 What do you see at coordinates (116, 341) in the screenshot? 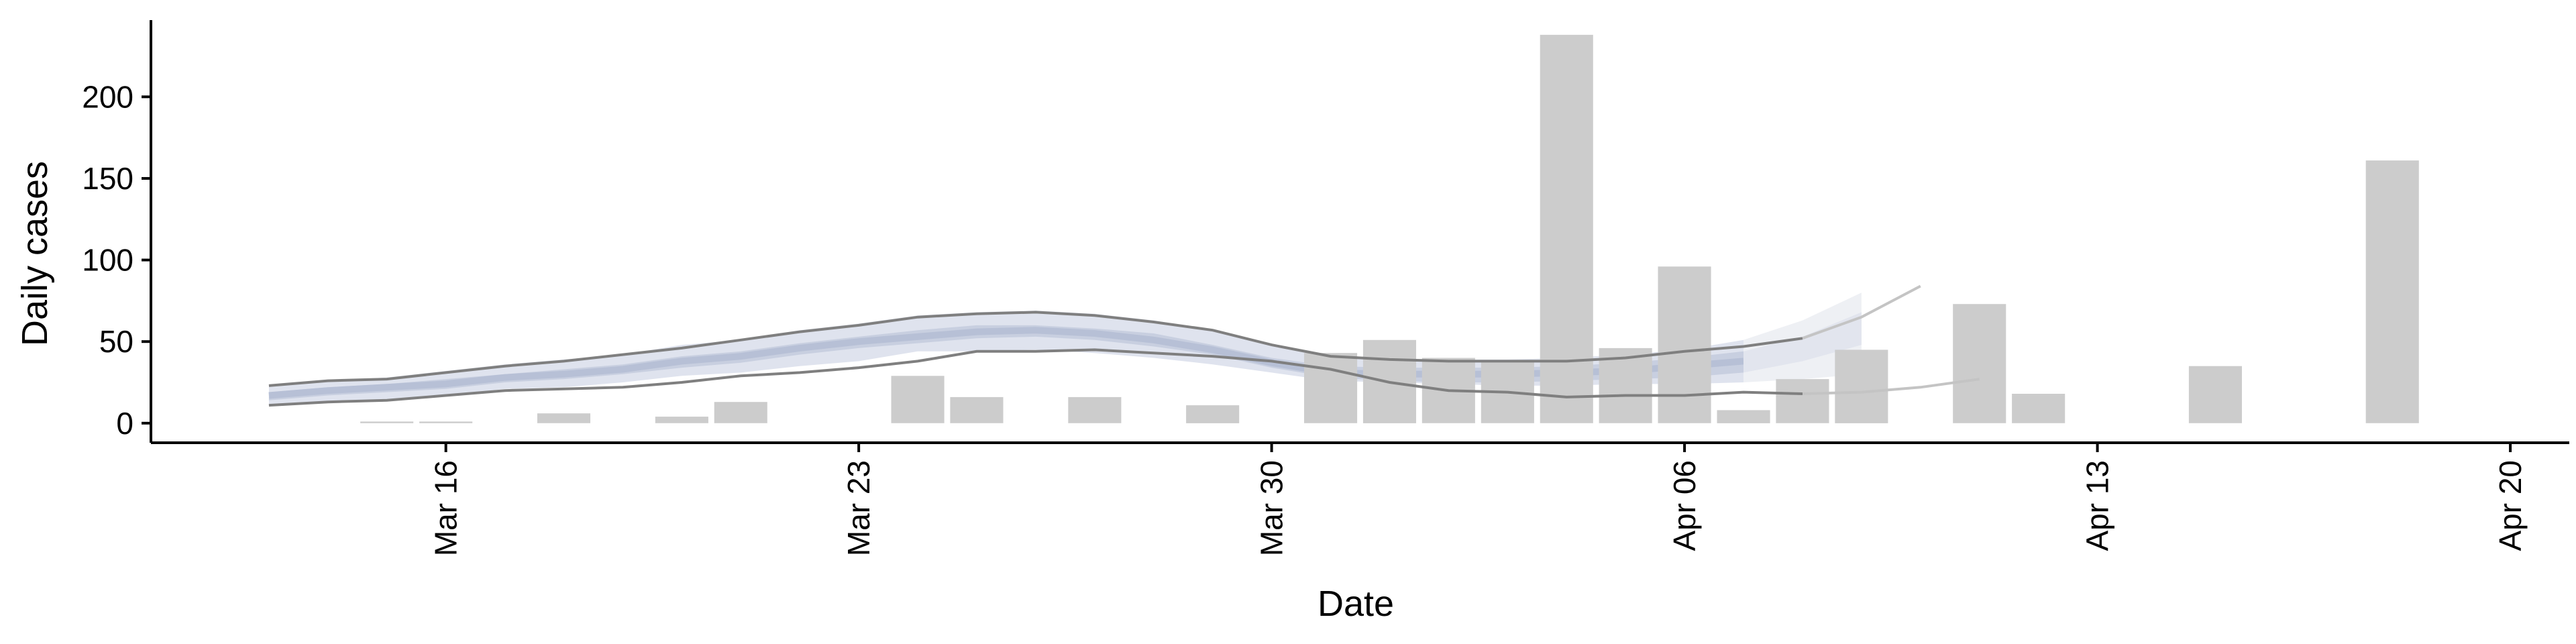
I see `y-tick-label: 50` at bounding box center [116, 341].